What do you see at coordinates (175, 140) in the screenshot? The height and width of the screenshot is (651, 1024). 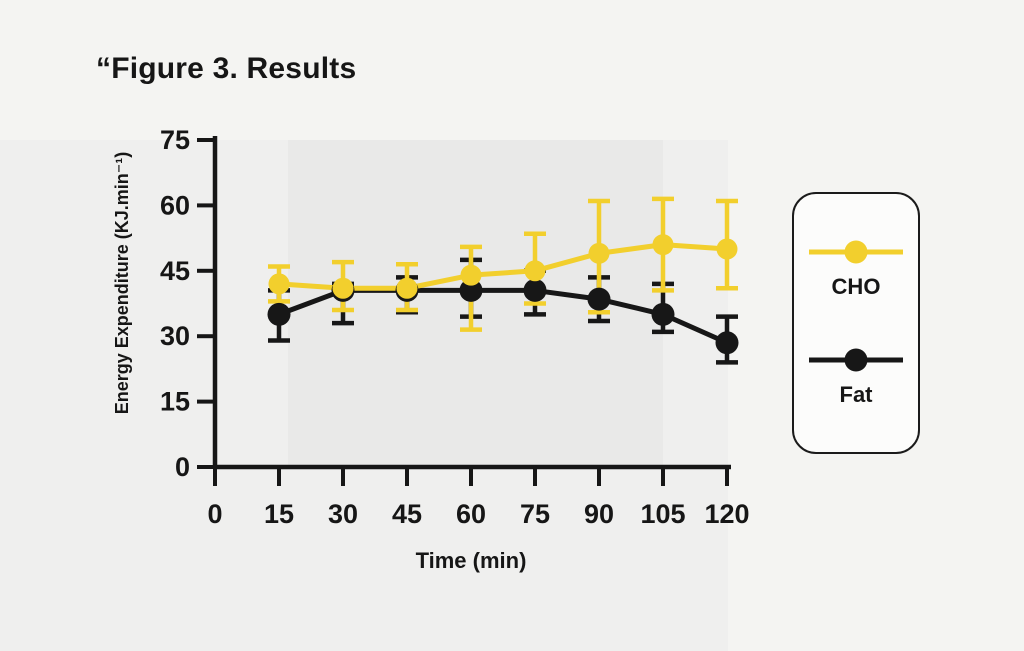 I see `y-tick-label: 75` at bounding box center [175, 140].